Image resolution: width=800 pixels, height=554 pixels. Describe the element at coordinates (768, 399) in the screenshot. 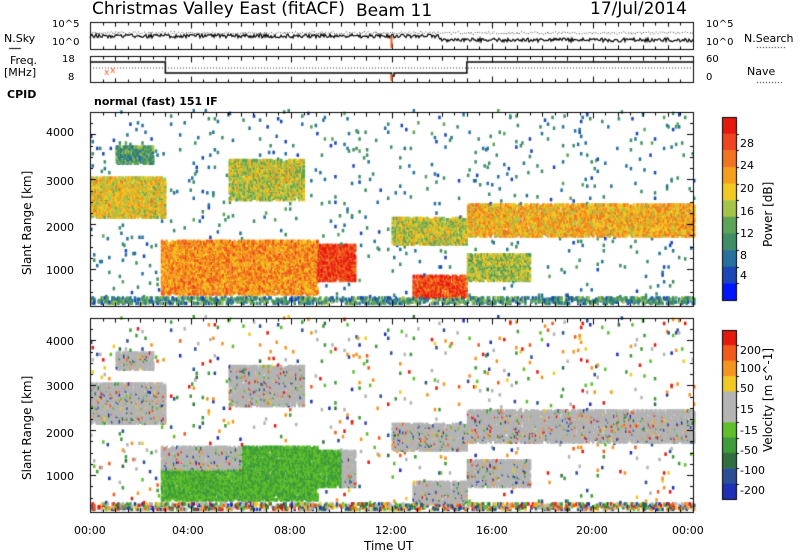

I see `vel-cbar-label: Velocity [m s^-1]` at that location.